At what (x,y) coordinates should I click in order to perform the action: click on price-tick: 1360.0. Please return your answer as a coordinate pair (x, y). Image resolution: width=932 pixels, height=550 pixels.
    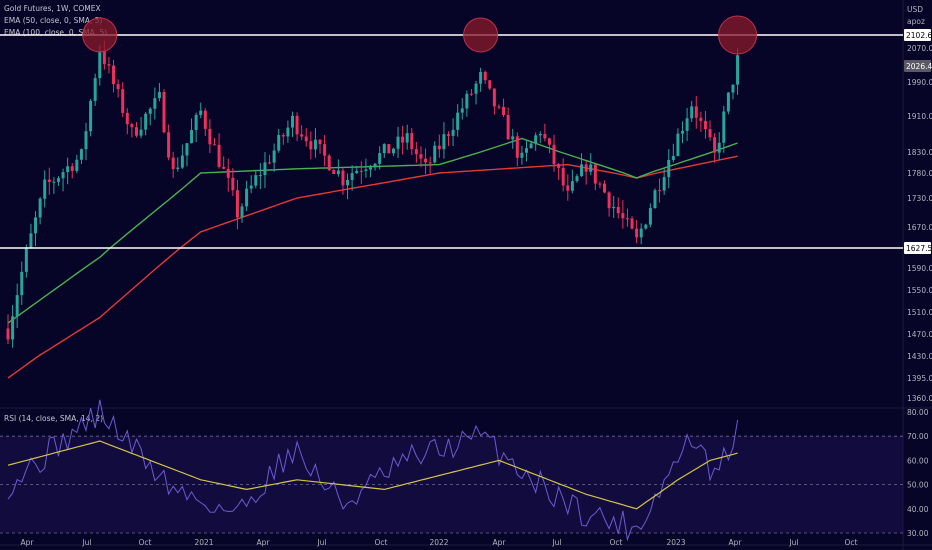
    Looking at the image, I should click on (919, 398).